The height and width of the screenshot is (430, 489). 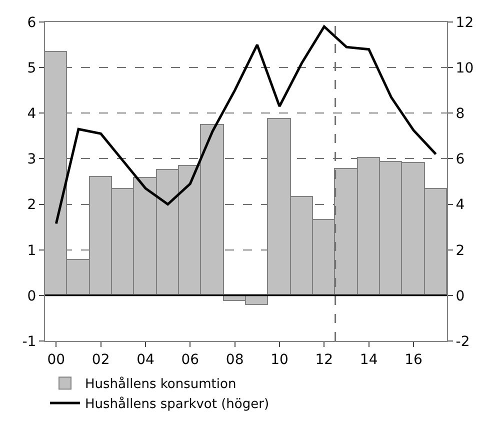 I want to click on y-tick-label: 5, so click(x=31, y=68).